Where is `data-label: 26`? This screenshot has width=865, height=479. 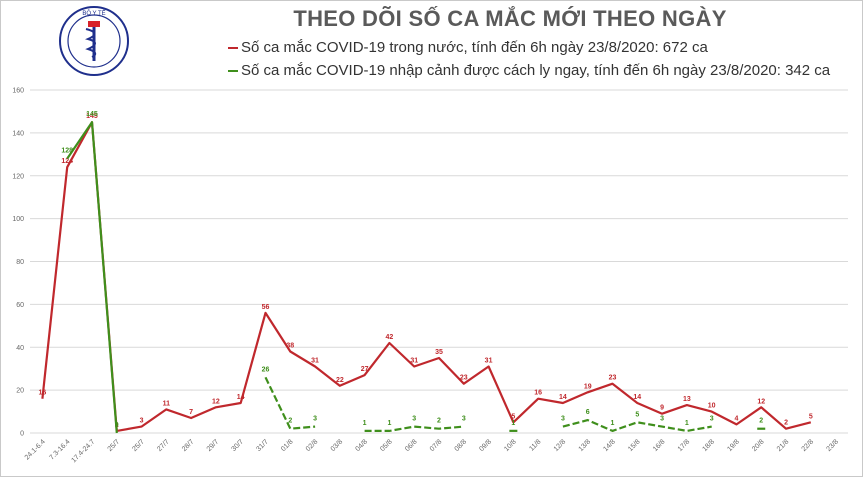
data-label: 26 is located at coordinates (266, 369).